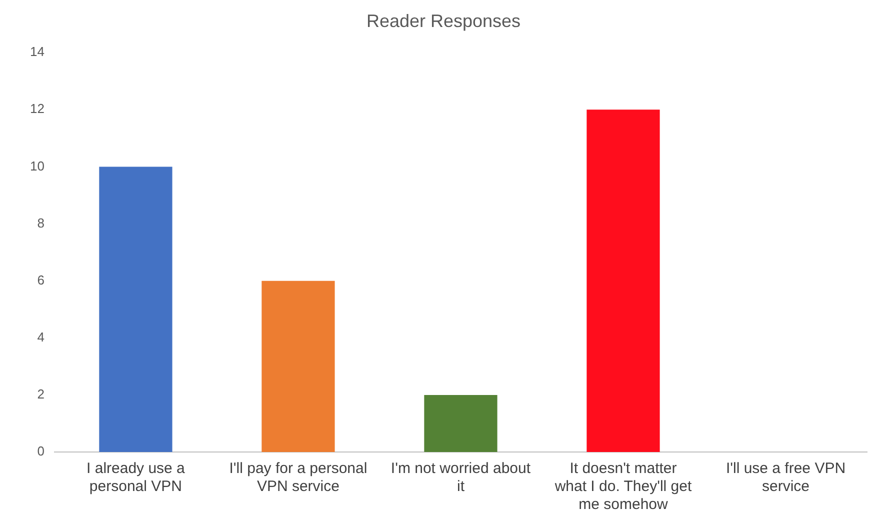 This screenshot has width=887, height=527. What do you see at coordinates (40, 336) in the screenshot?
I see `y-tick-label: 4` at bounding box center [40, 336].